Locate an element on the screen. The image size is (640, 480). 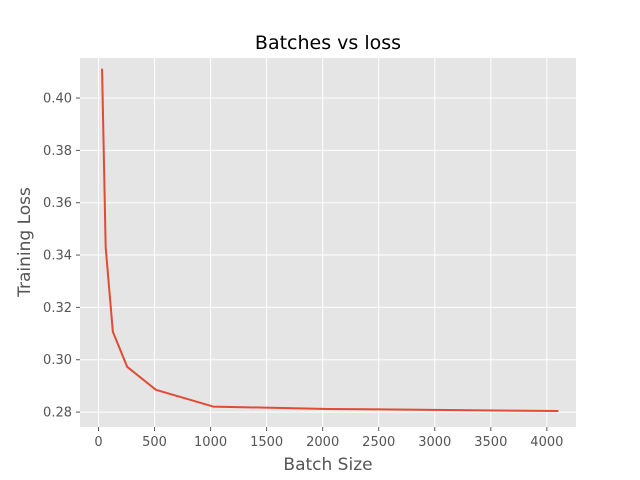
x-tick-label: 2000 is located at coordinates (322, 442).